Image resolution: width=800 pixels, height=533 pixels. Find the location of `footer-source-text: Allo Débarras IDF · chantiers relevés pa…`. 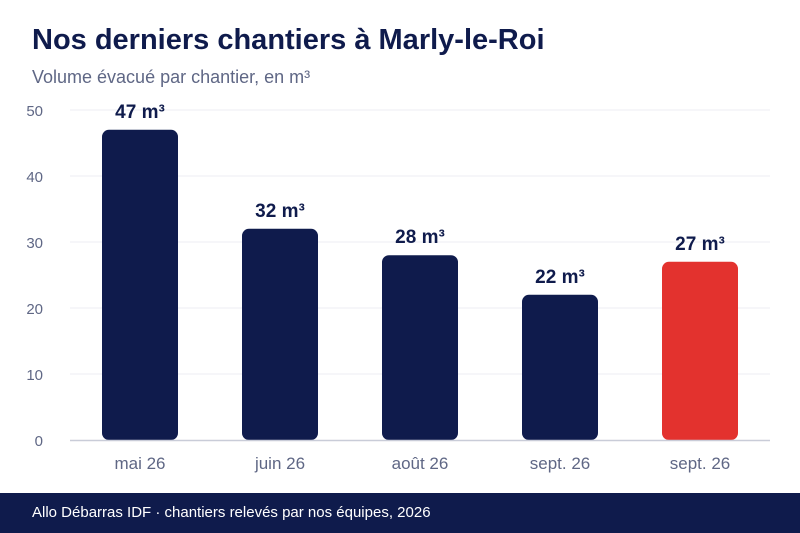

footer-source-text: Allo Débarras IDF · chantiers relevés pa… is located at coordinates (231, 512).